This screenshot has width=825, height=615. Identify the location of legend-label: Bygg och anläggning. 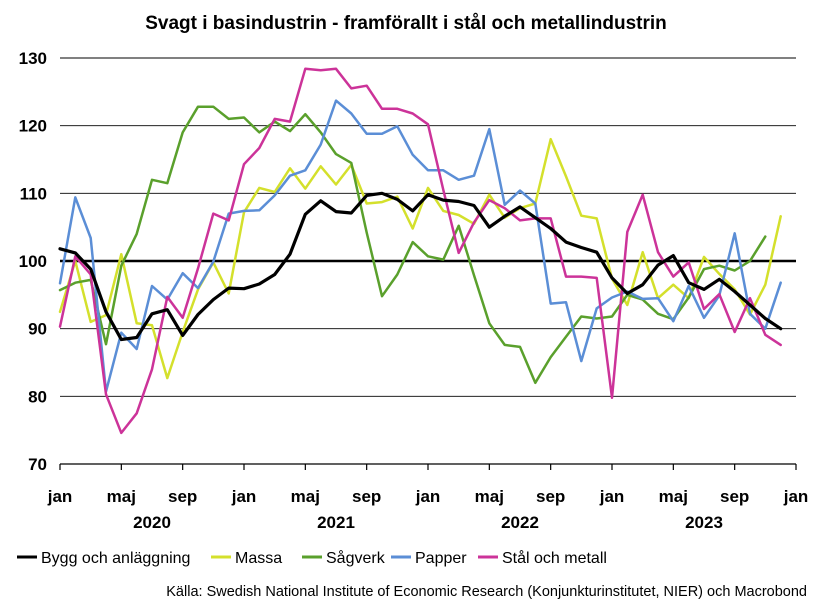
(115, 558).